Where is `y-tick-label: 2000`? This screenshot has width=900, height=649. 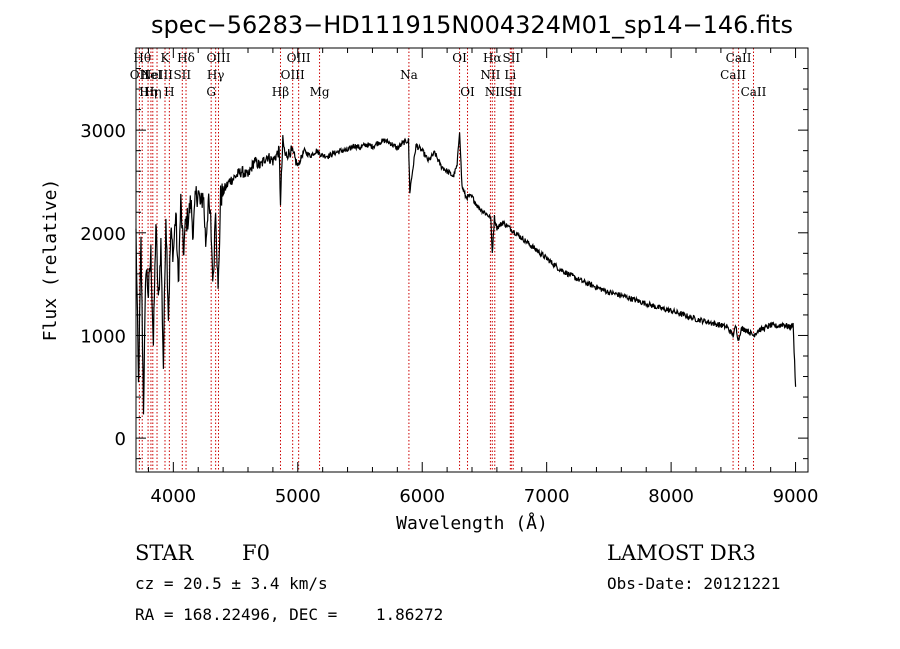
y-tick-label: 2000 is located at coordinates (103, 234).